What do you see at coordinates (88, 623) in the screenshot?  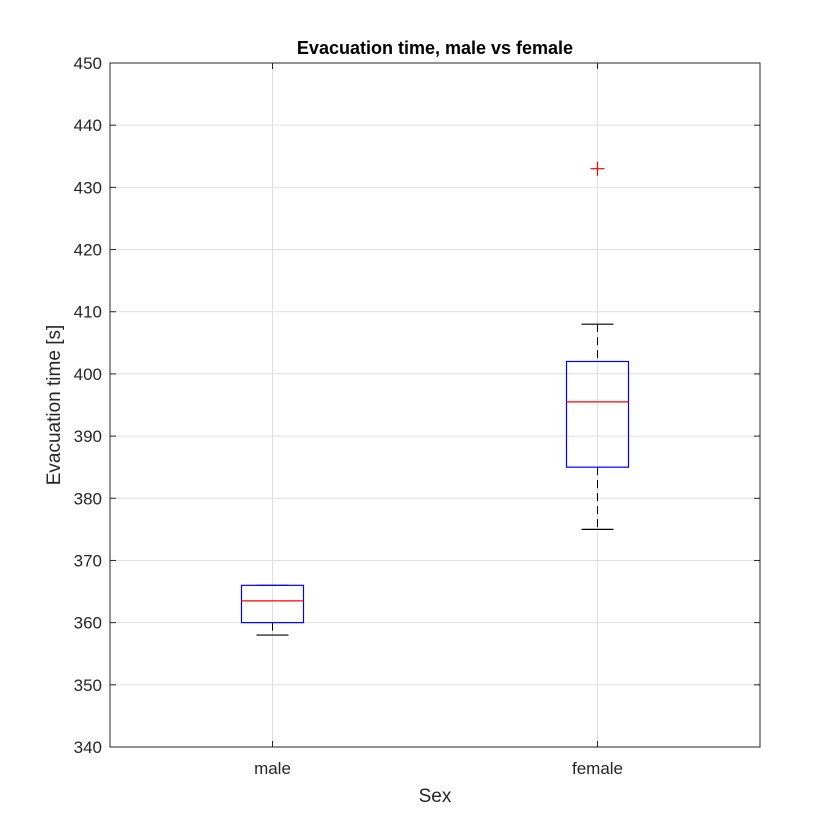 I see `y-tick-label: 360` at bounding box center [88, 623].